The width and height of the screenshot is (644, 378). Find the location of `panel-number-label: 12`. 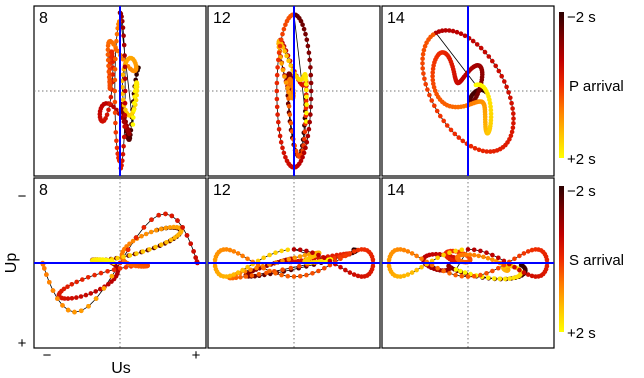

panel-number-label: 12 is located at coordinates (222, 190).